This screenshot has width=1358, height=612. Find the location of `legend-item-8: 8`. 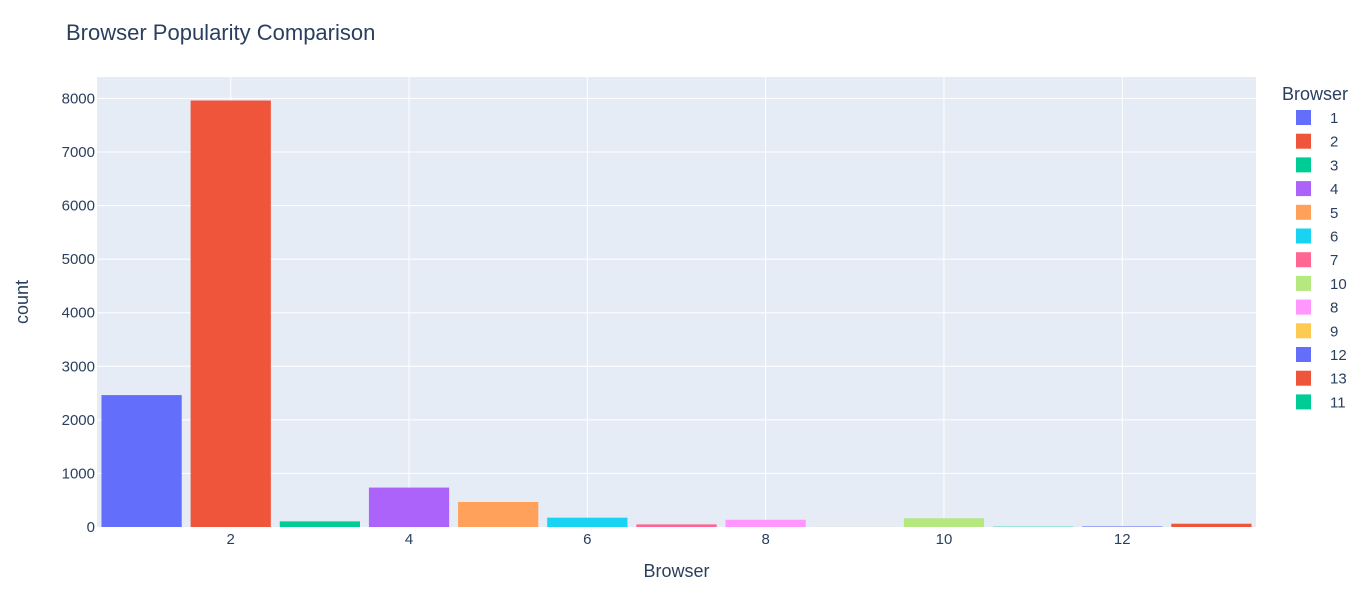

legend-item-8: 8 is located at coordinates (1317, 308).